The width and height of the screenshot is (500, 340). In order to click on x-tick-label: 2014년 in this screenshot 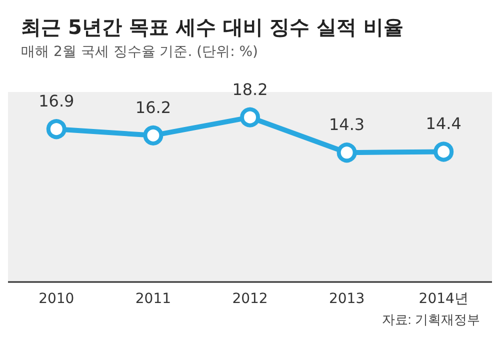, I will do `click(443, 299)`.